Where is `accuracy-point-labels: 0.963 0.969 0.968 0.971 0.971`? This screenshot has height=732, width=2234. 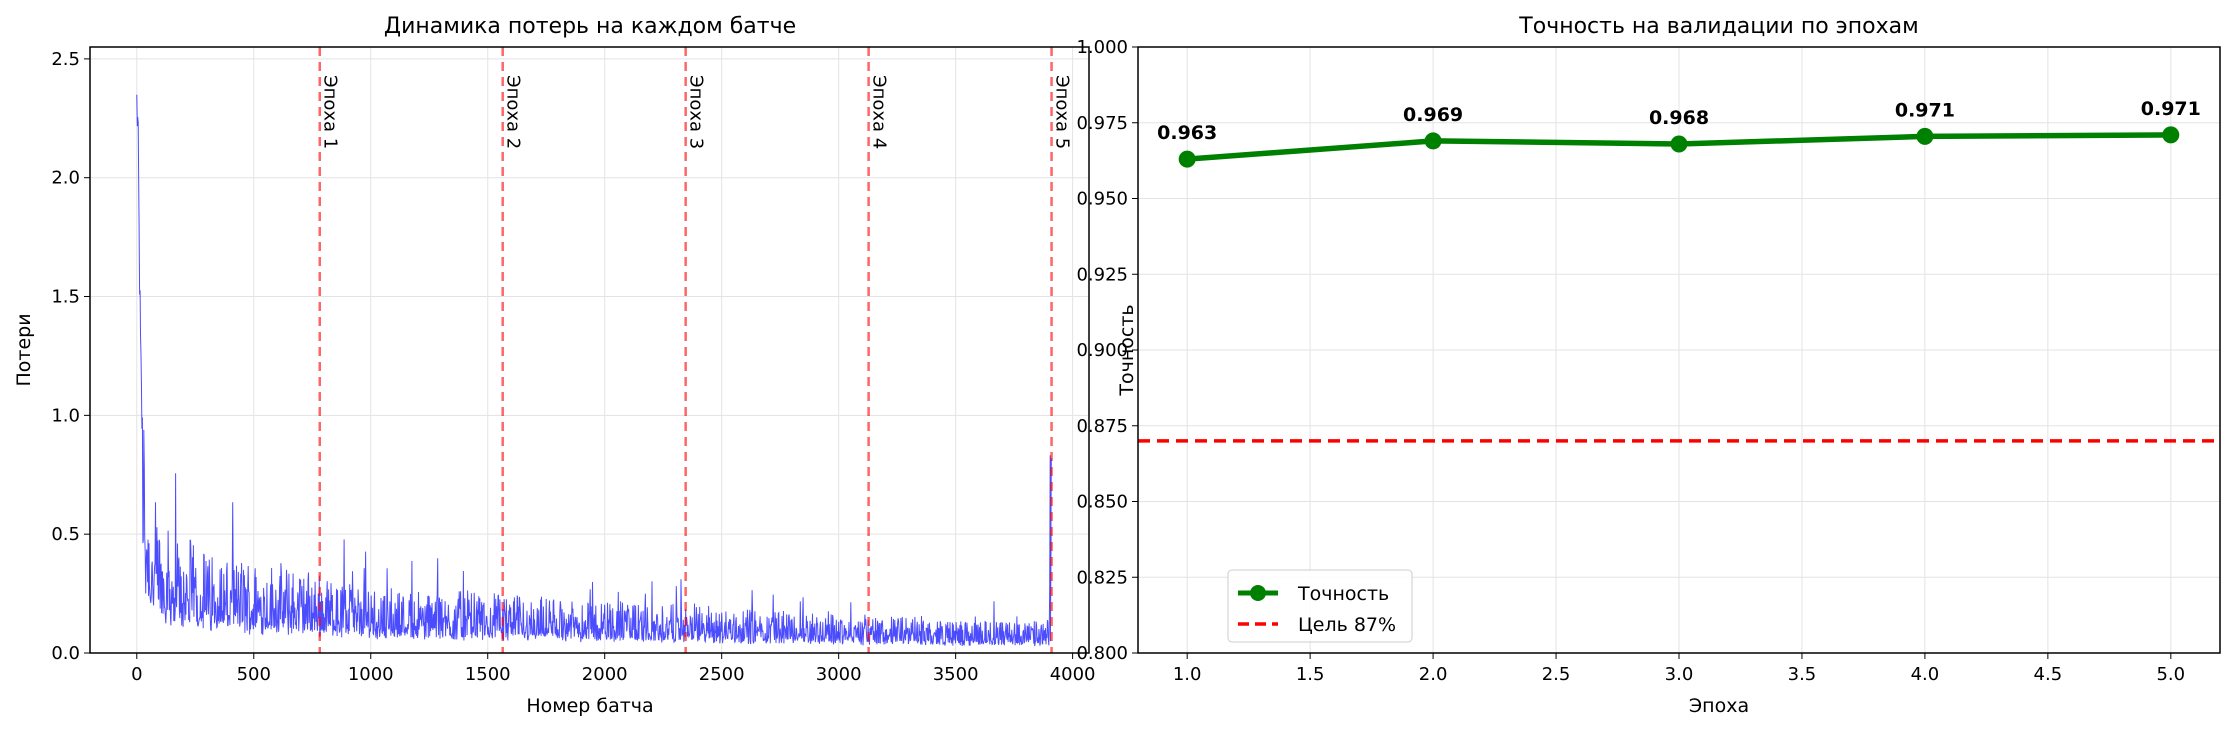 accuracy-point-labels: 0.963 0.969 0.968 0.971 0.971 is located at coordinates (1679, 121).